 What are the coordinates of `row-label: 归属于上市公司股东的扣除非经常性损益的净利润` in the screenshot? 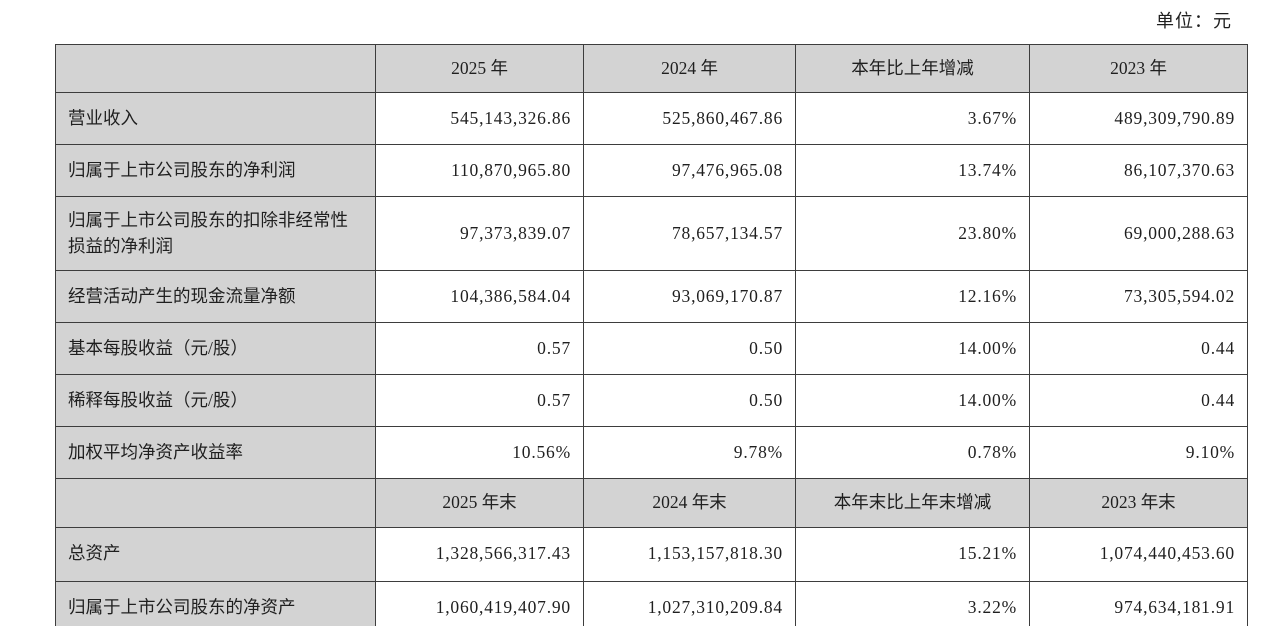 It's located at (215, 234).